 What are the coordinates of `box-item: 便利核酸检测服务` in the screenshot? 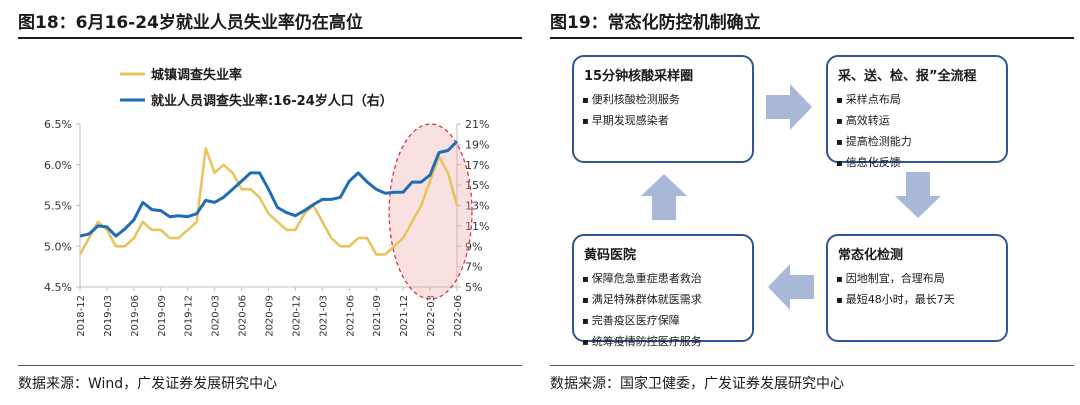 It's located at (631, 100).